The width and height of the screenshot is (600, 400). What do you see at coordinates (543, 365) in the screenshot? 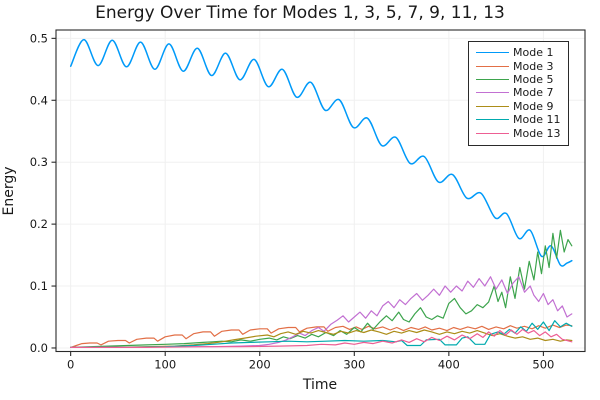
I see `x-tick-label: 500` at bounding box center [543, 365].